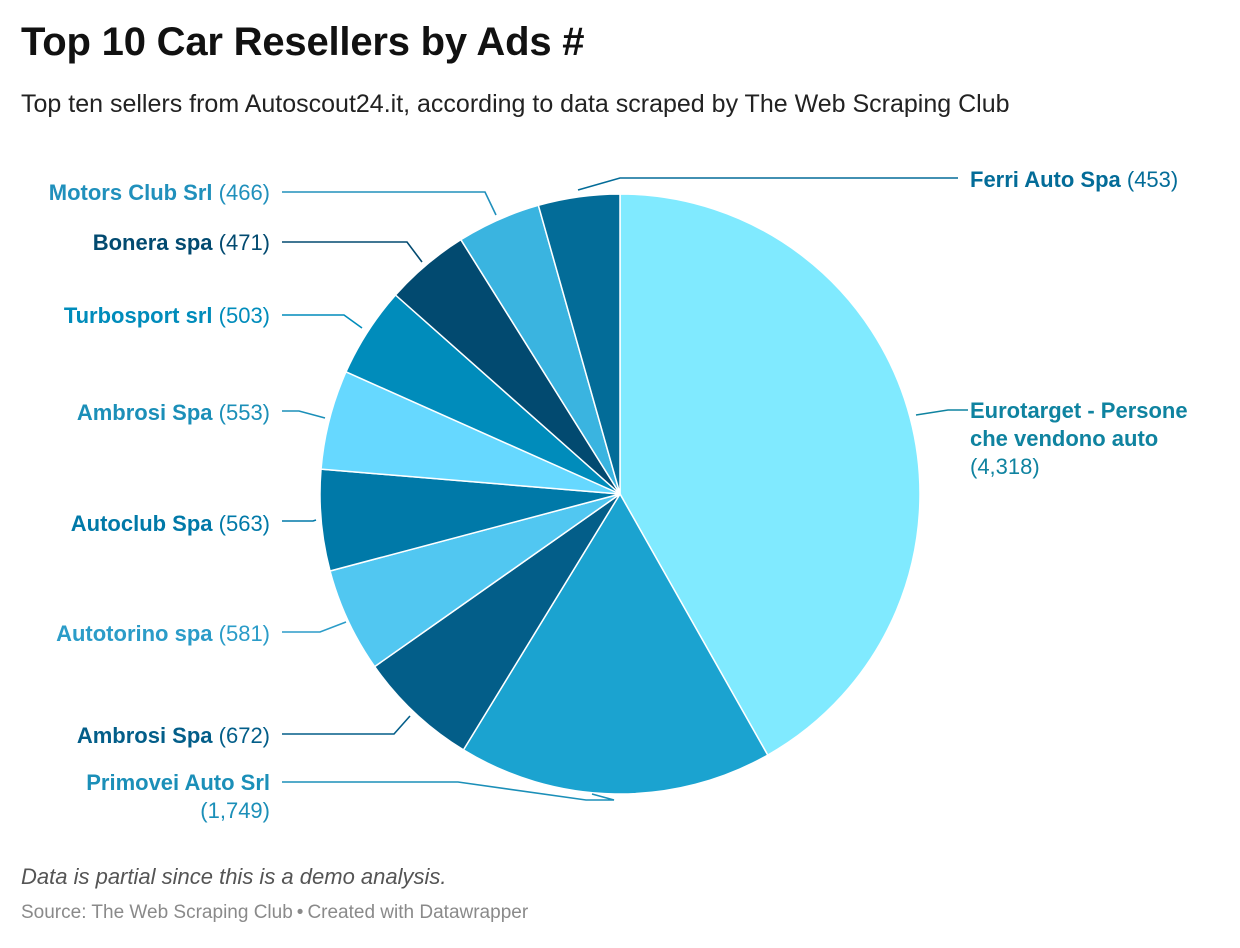 The width and height of the screenshot is (1240, 948). I want to click on slice-label: Autotorino spa (581), so click(163, 633).